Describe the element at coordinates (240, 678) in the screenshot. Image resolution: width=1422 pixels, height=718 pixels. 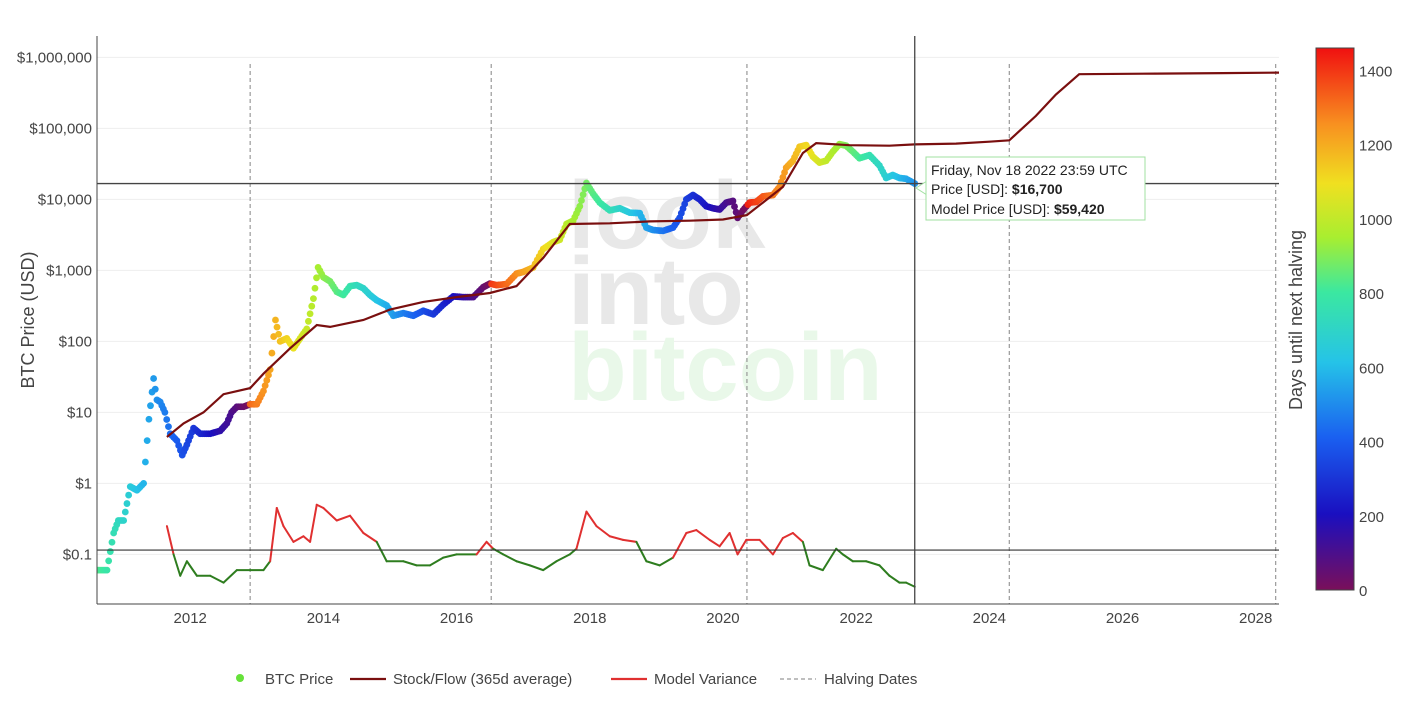
I see `legend-marker-btc-price` at that location.